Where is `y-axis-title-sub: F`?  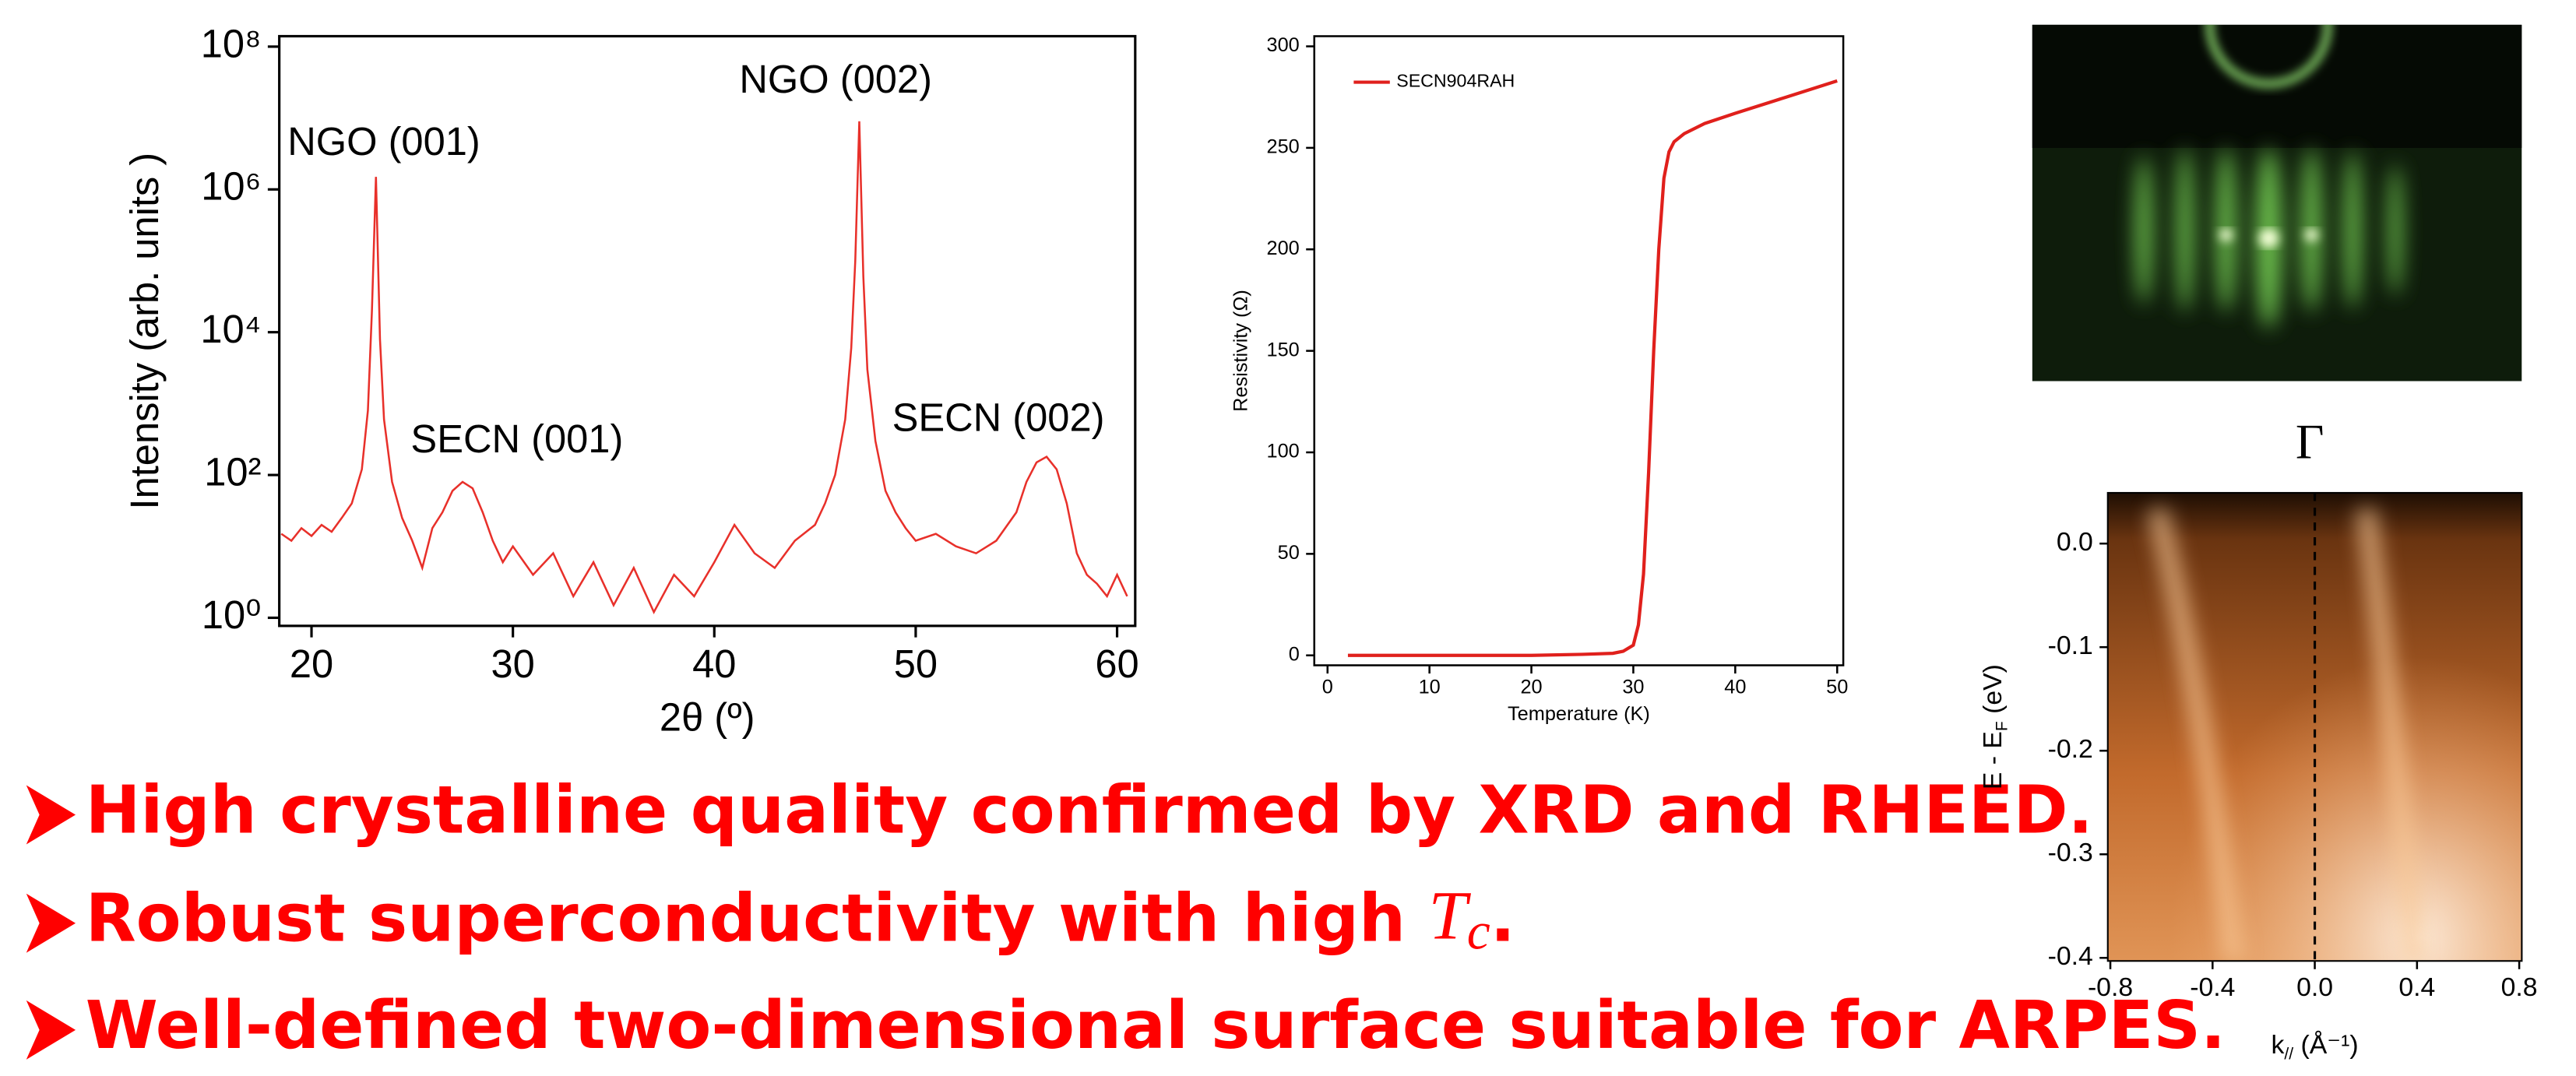
y-axis-title-sub: F is located at coordinates (2002, 726).